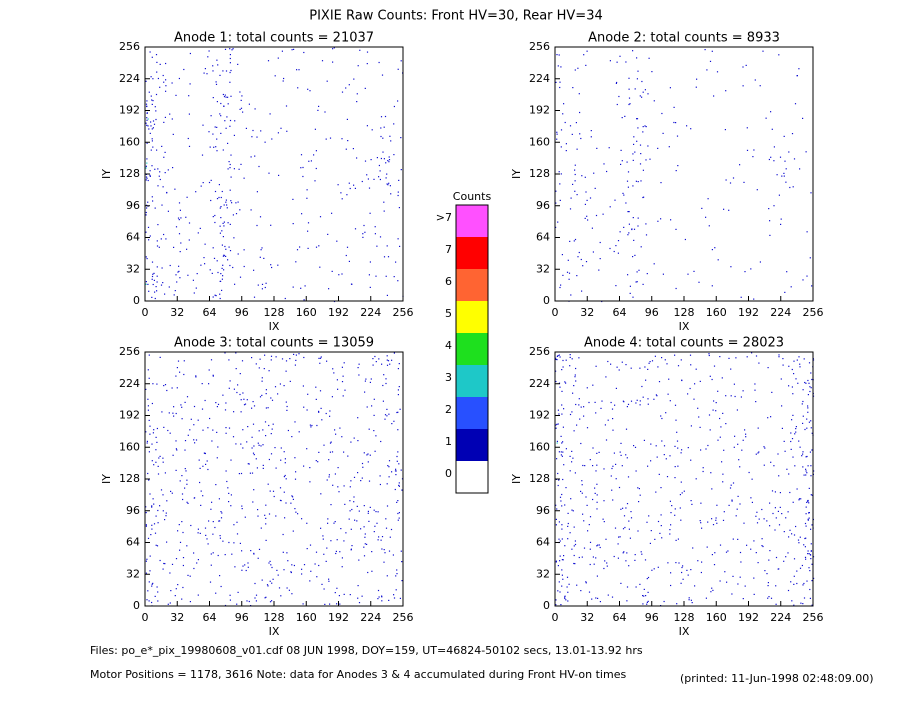  I want to click on y-tick-label: 0, so click(136, 605).